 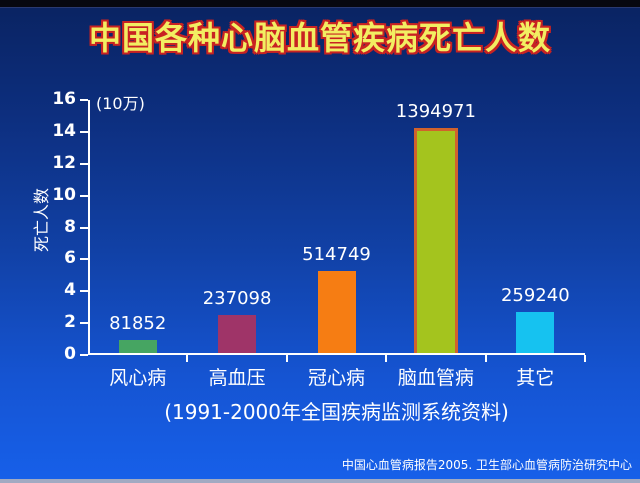 I want to click on y-tick-label: 12, so click(x=64, y=162).